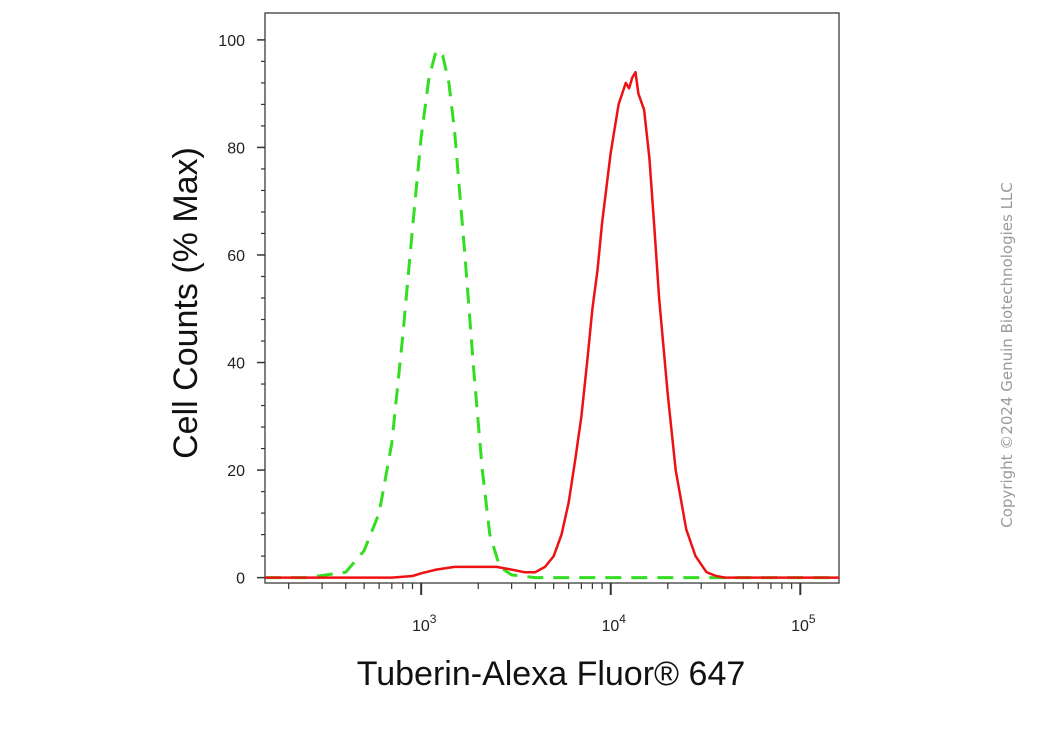 The image size is (1039, 730). I want to click on x-tick-label: 10⁵, so click(803, 623).